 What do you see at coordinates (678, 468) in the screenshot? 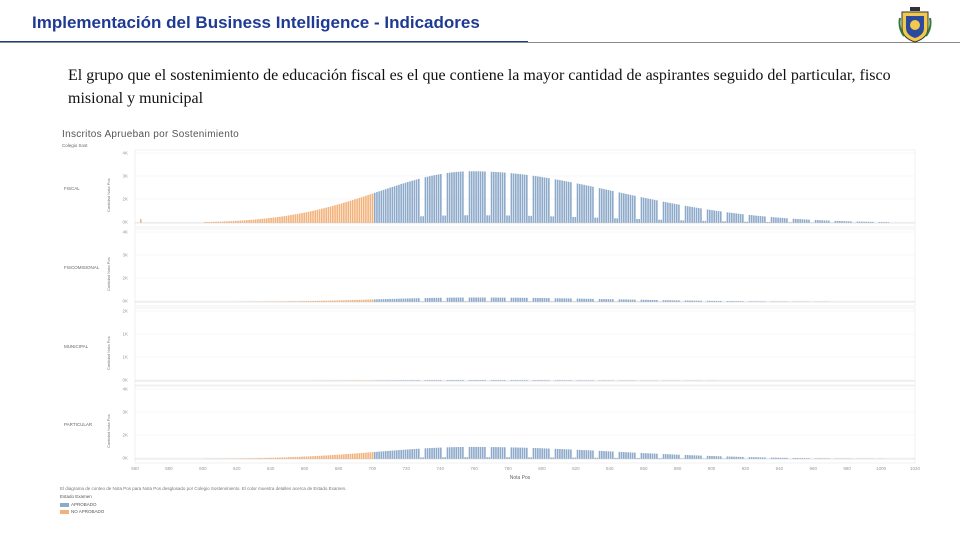
I see `x-tick-label: 880` at bounding box center [678, 468].